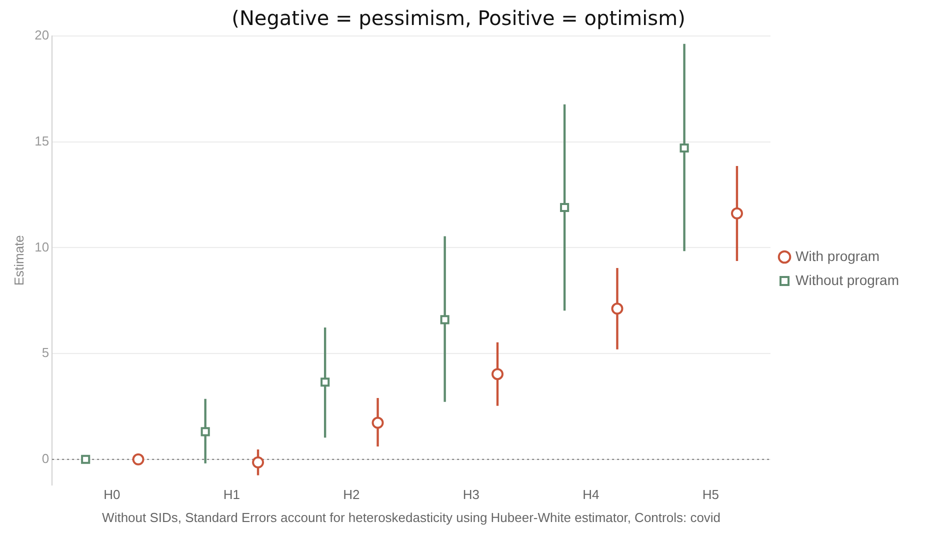 This screenshot has height=538, width=927. I want to click on x-tick-label: H1, so click(231, 494).